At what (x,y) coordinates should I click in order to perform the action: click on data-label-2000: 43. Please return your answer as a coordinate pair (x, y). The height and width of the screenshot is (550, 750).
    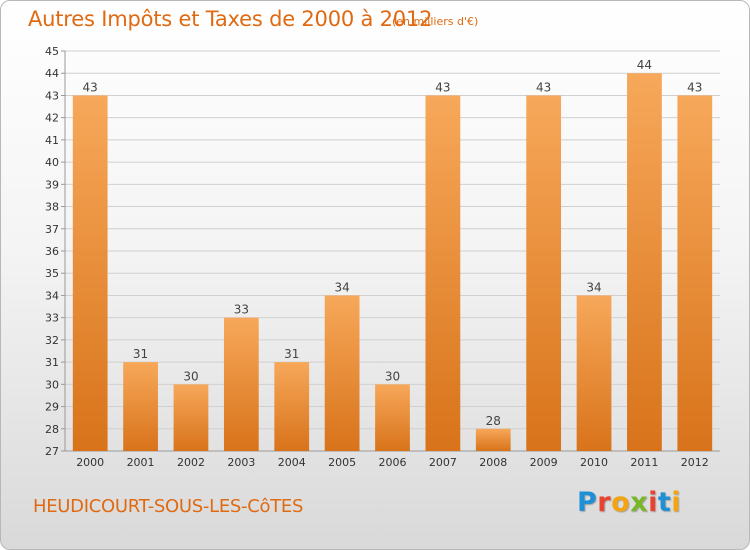
    Looking at the image, I should click on (90, 87).